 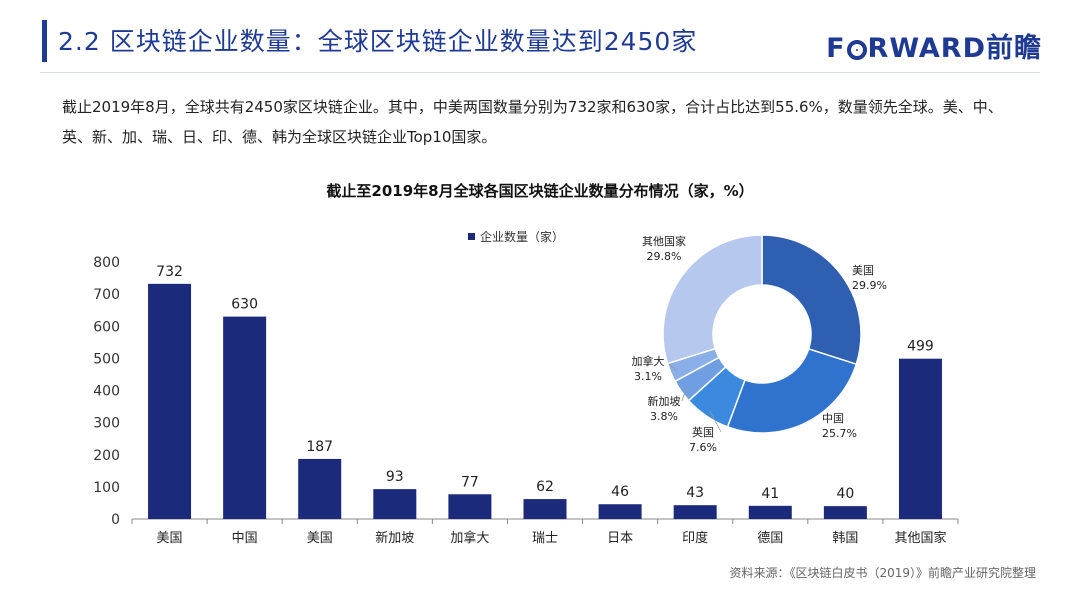 What do you see at coordinates (245, 538) in the screenshot?
I see `x-tick-label: 中国` at bounding box center [245, 538].